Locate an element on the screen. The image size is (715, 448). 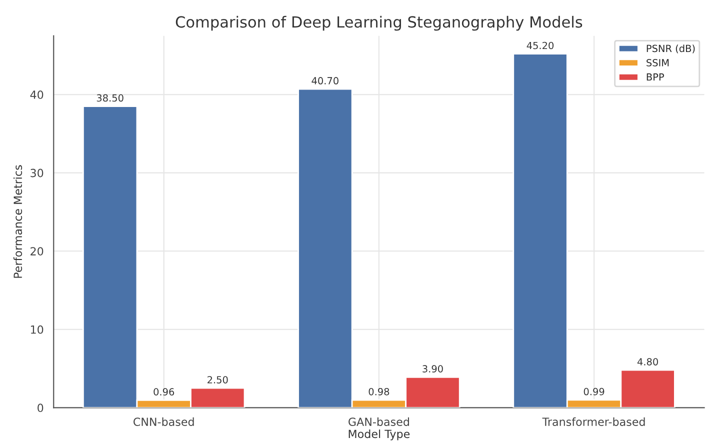
data-label: 45.20 is located at coordinates (540, 46).